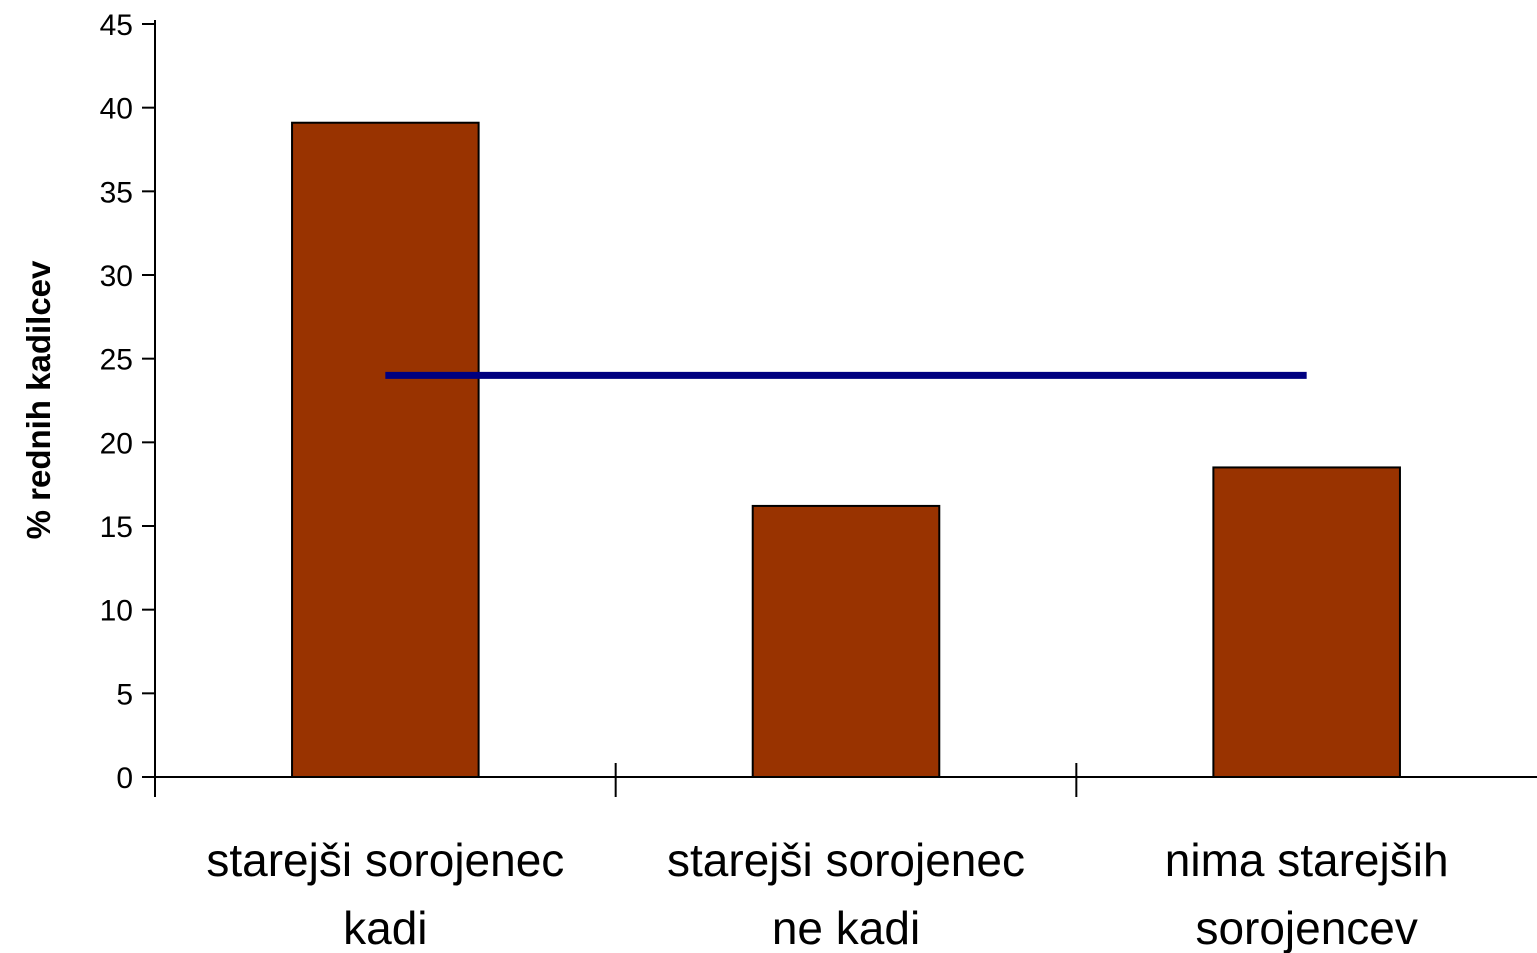 The image size is (1537, 953). Describe the element at coordinates (846, 927) in the screenshot. I see `x-category-label-line: ne kadi` at that location.